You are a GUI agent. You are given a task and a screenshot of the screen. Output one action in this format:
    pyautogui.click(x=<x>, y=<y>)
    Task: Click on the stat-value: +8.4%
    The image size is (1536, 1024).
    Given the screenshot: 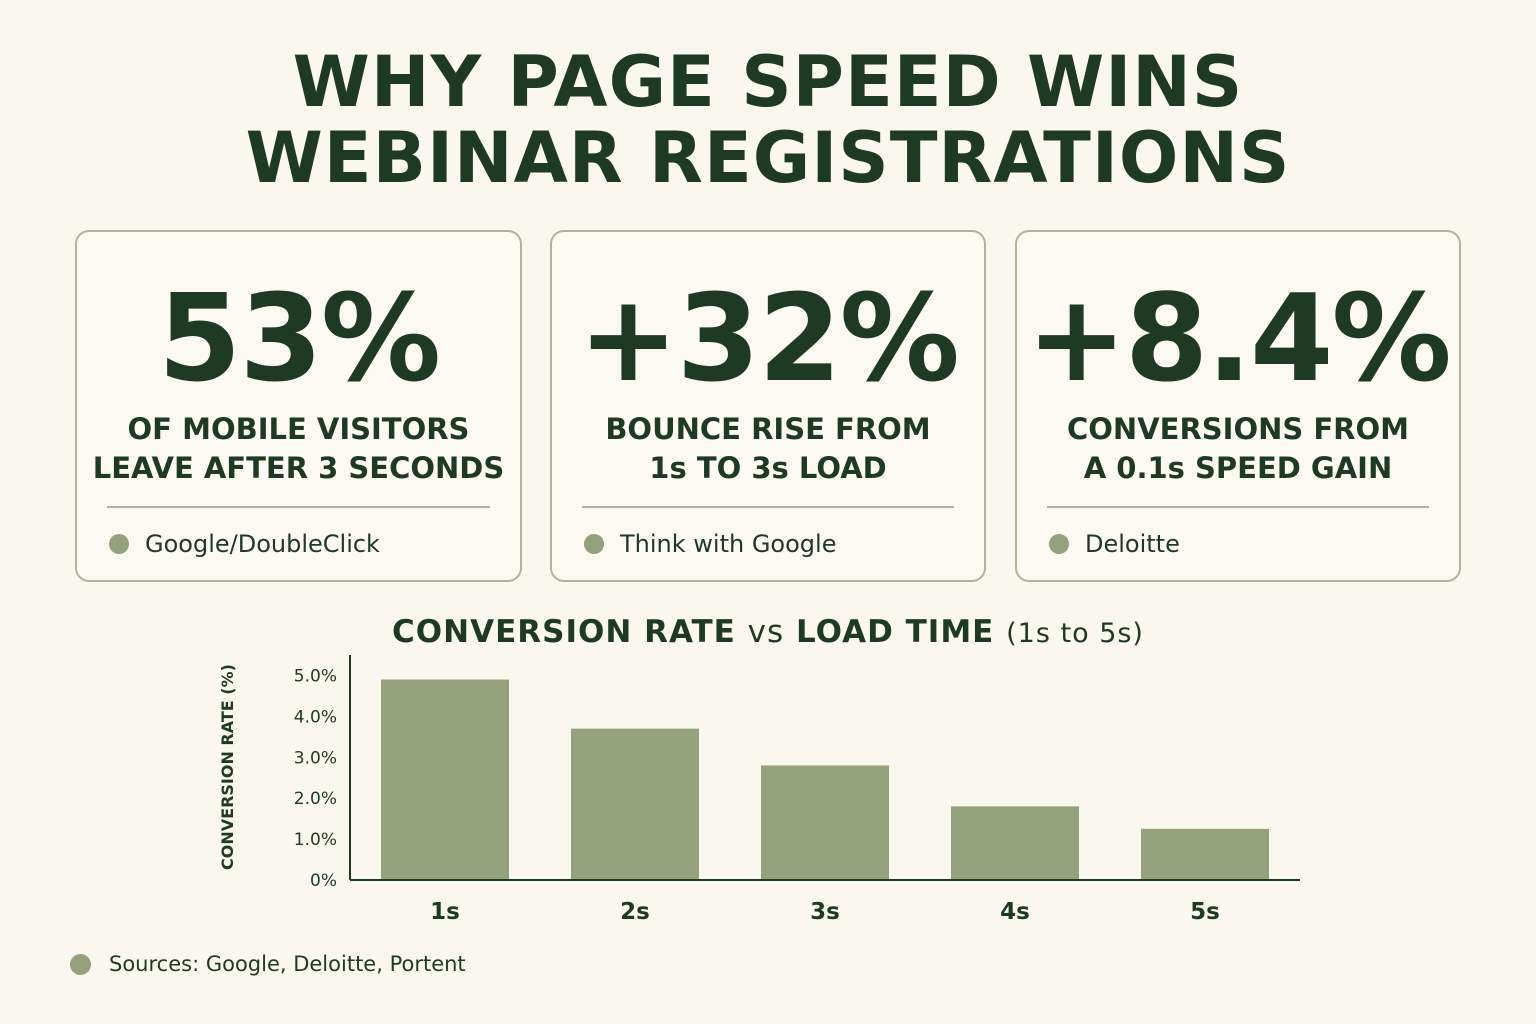 What is the action you would take?
    pyautogui.click(x=1238, y=339)
    